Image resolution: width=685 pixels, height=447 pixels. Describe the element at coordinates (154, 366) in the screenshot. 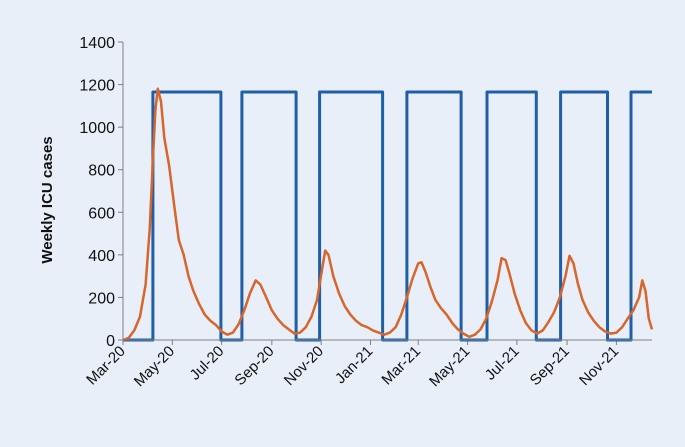

I see `x-tick-label: May-20` at that location.